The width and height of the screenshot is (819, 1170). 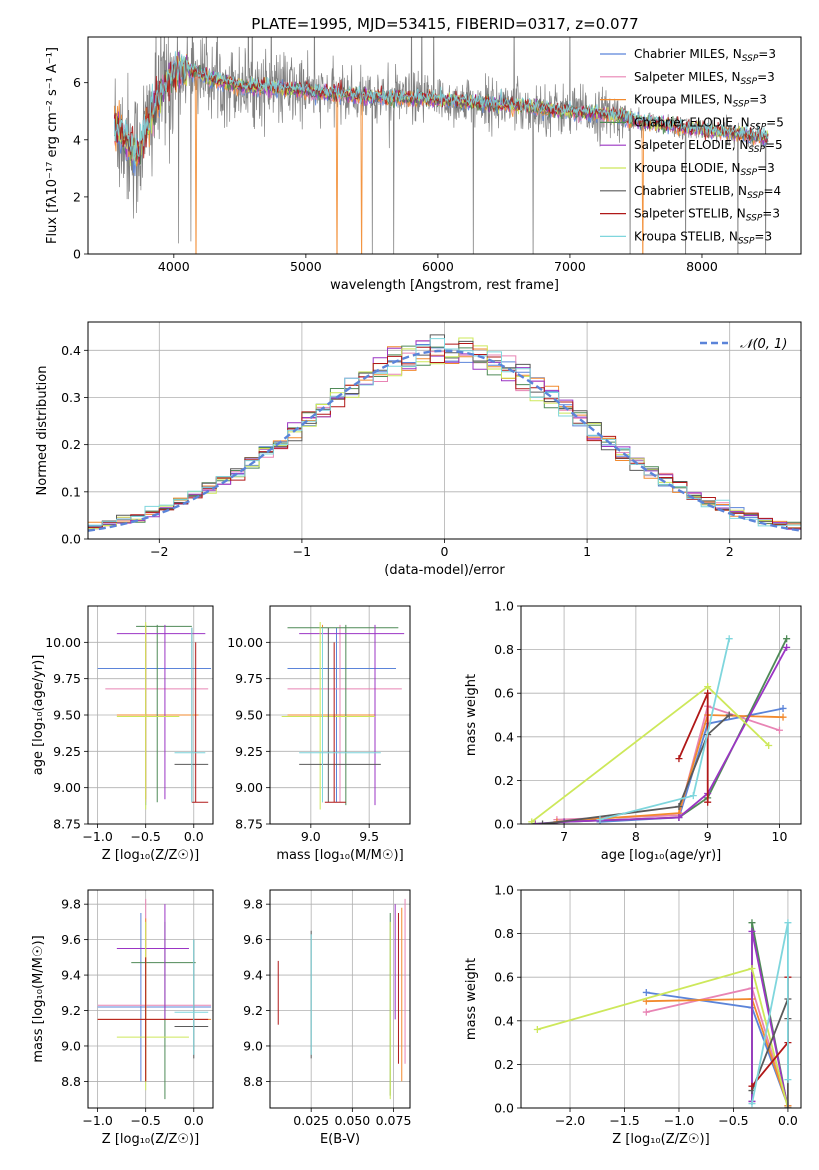 I want to click on x-tick-label: 0, so click(x=445, y=551).